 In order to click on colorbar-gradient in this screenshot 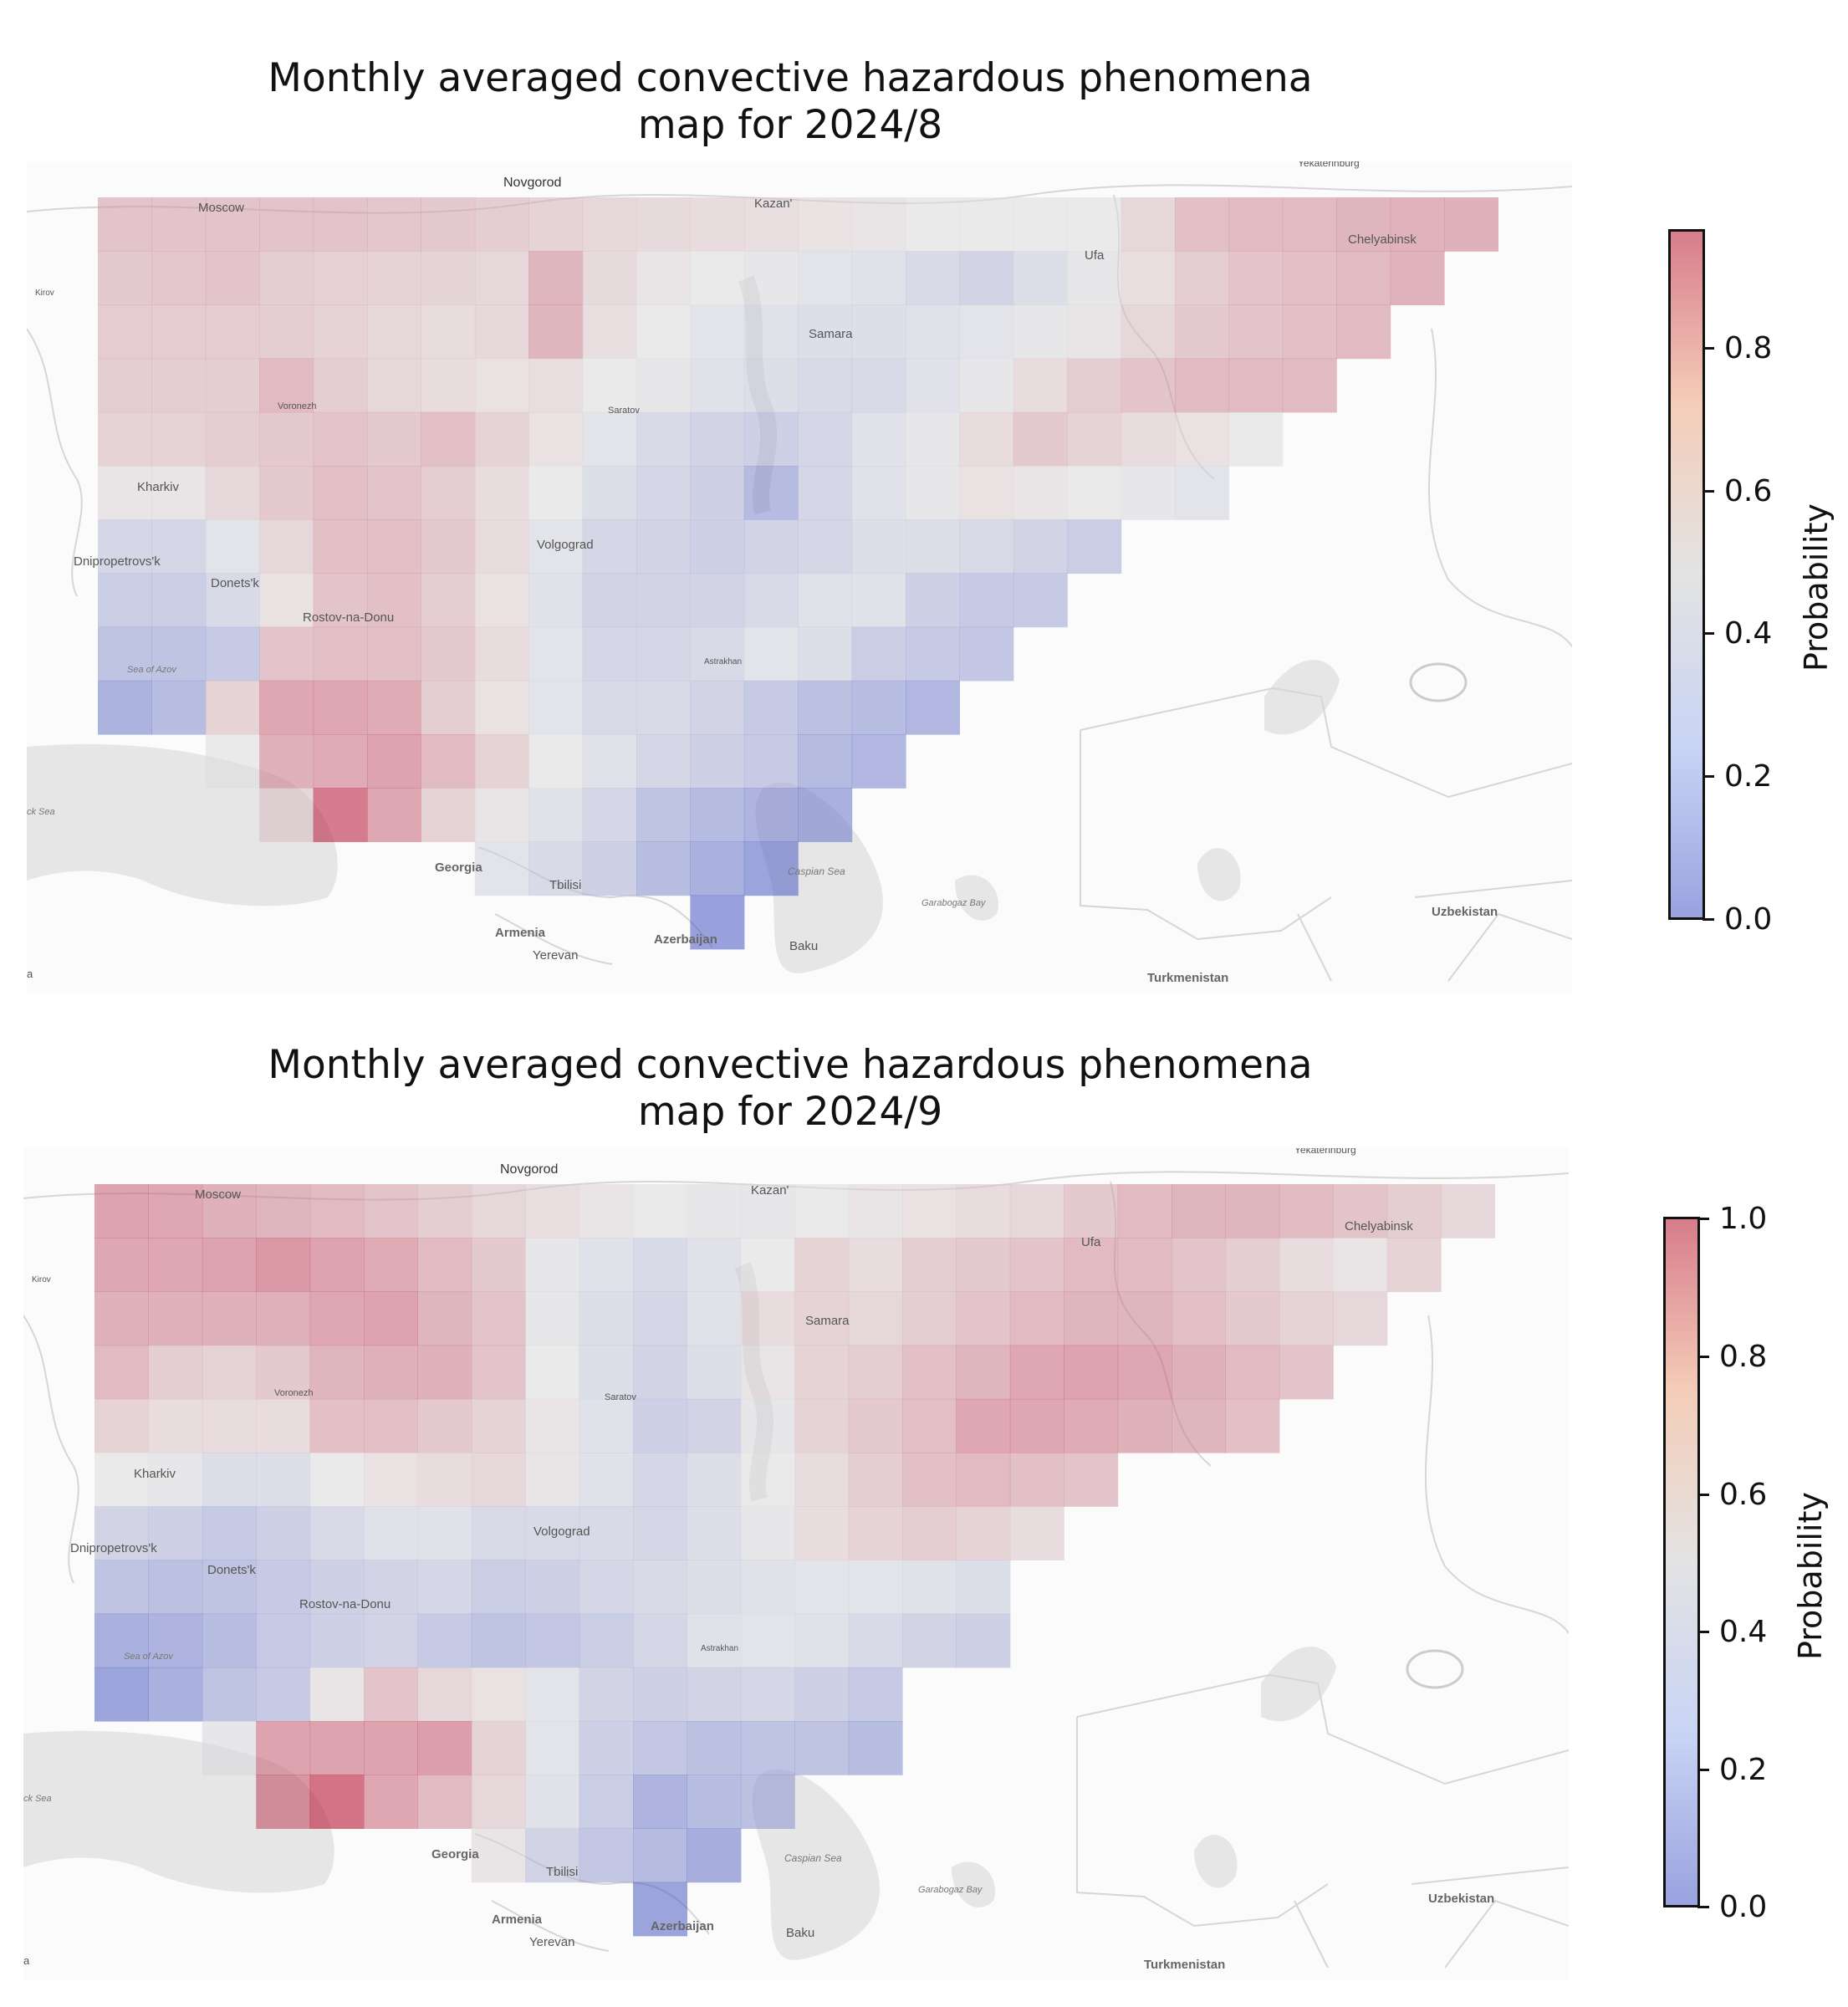, I will do `click(1686, 575)`.